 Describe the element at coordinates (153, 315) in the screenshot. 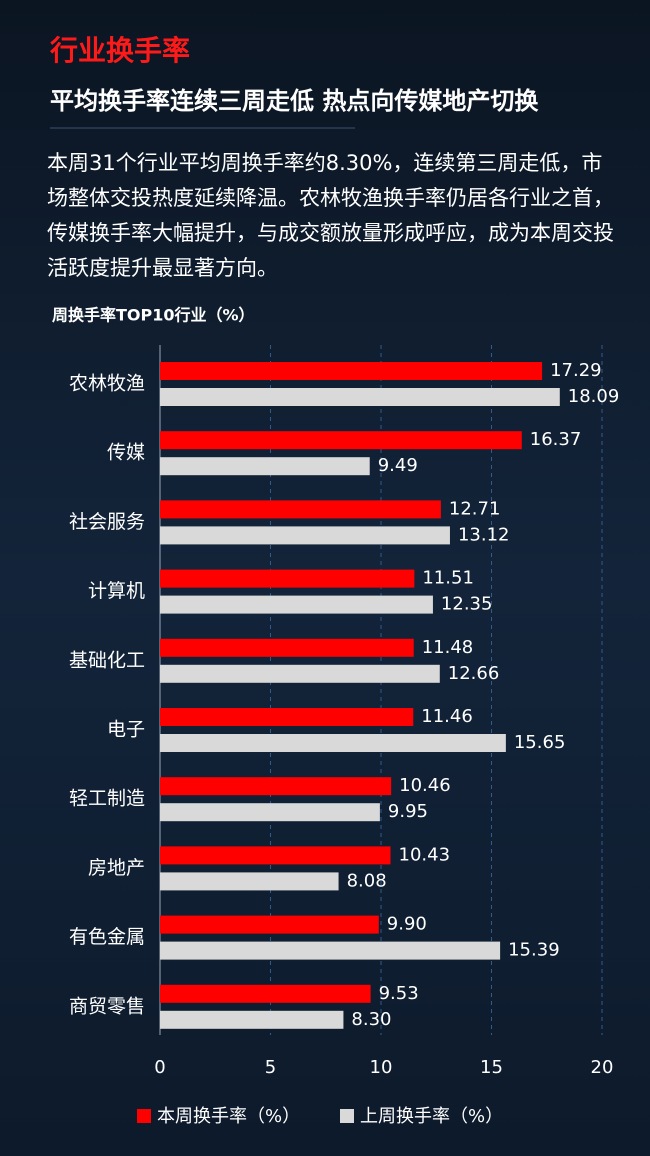

I see `chart-title: 周换手率TOP10行业（%）` at that location.